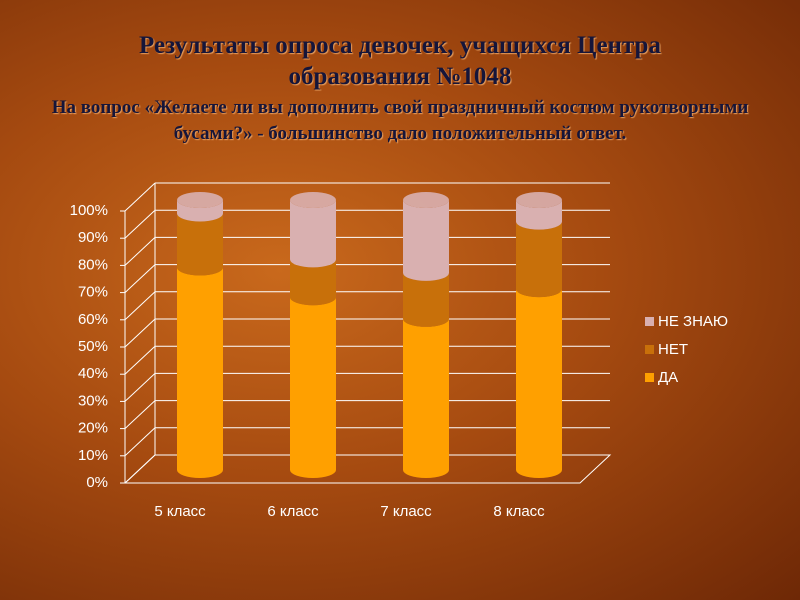 The image size is (800, 600). What do you see at coordinates (293, 511) in the screenshot?
I see `x-tick-label: 6 класс` at bounding box center [293, 511].